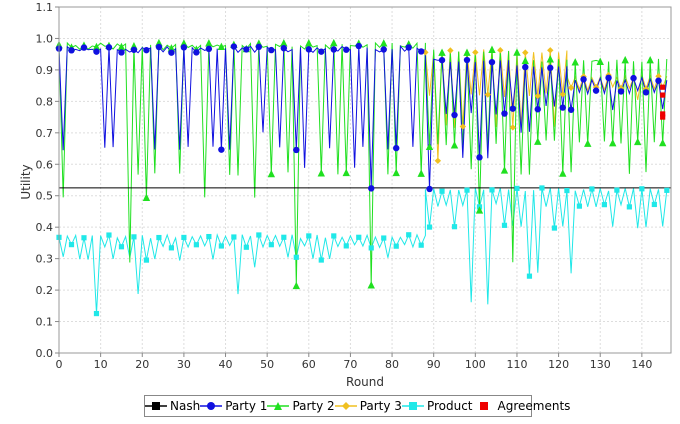  I want to click on legend-item-agreements: Agreements, so click(522, 406).